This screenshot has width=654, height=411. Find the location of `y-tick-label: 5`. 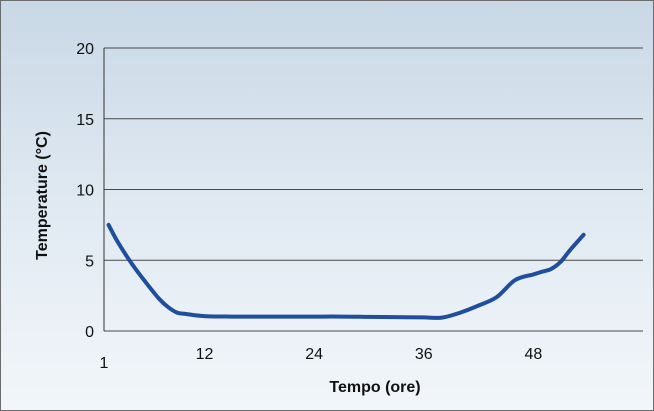

y-tick-label: 5 is located at coordinates (89, 261).